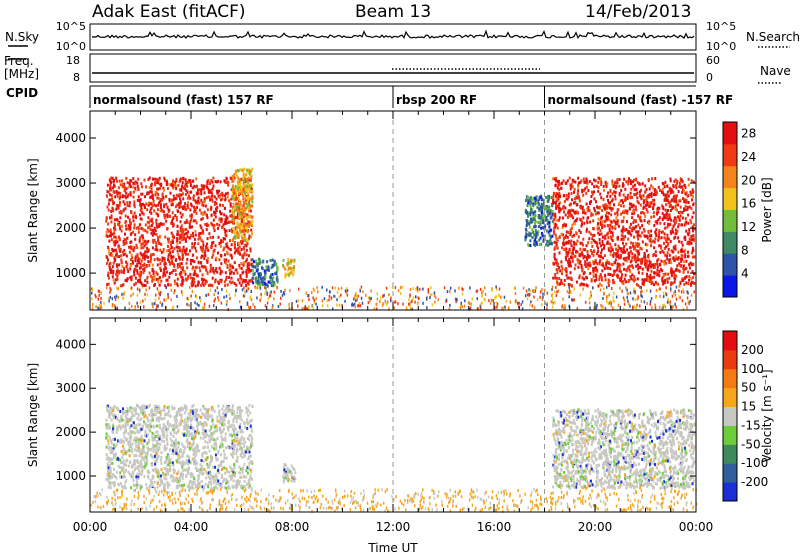 Image resolution: width=800 pixels, height=554 pixels. I want to click on y-tick-label: 4000, so click(70, 138).